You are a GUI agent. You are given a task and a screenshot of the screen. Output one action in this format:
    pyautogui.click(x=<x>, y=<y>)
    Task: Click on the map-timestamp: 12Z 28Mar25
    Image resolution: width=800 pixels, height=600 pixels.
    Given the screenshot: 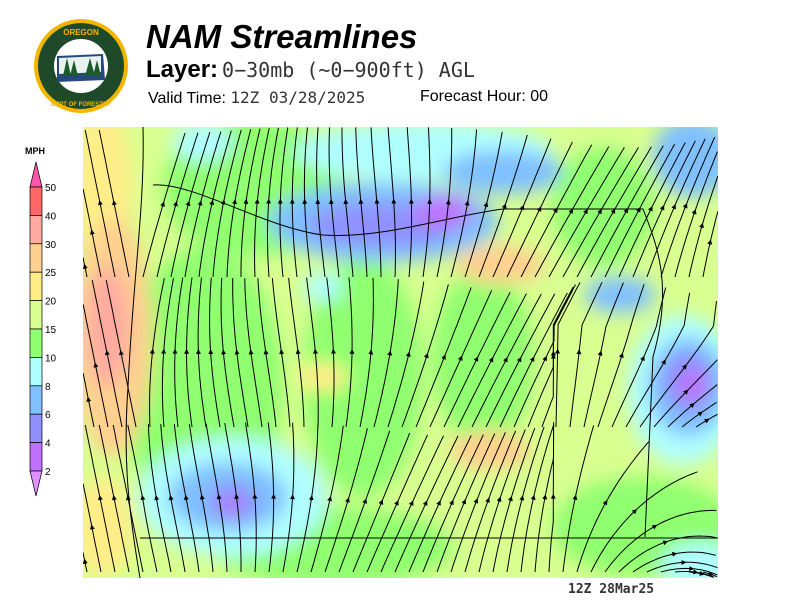 What is the action you would take?
    pyautogui.click(x=611, y=589)
    